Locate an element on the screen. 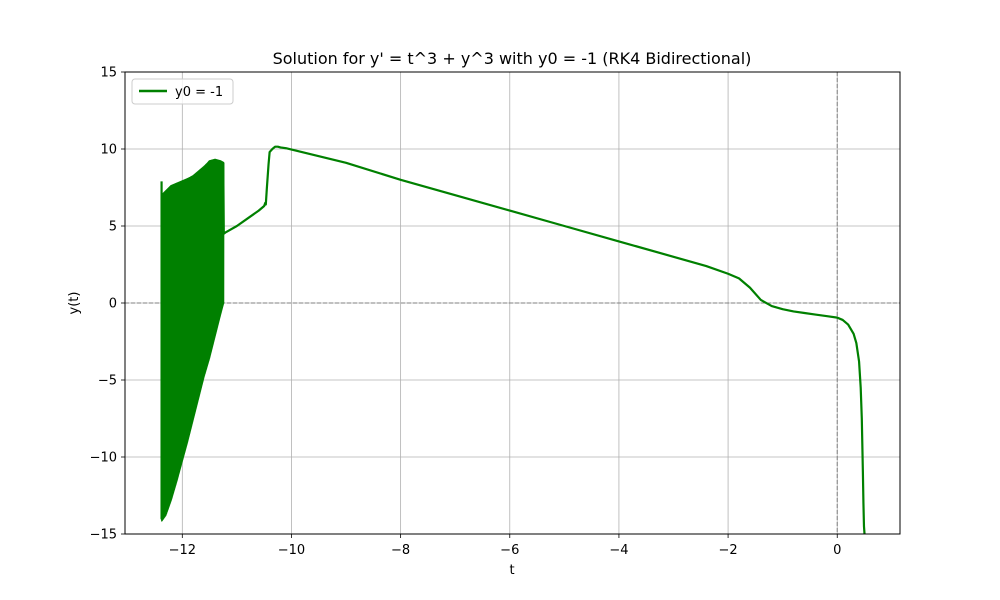 Image resolution: width=1000 pixels, height=600 pixels. legend-box is located at coordinates (182, 91).